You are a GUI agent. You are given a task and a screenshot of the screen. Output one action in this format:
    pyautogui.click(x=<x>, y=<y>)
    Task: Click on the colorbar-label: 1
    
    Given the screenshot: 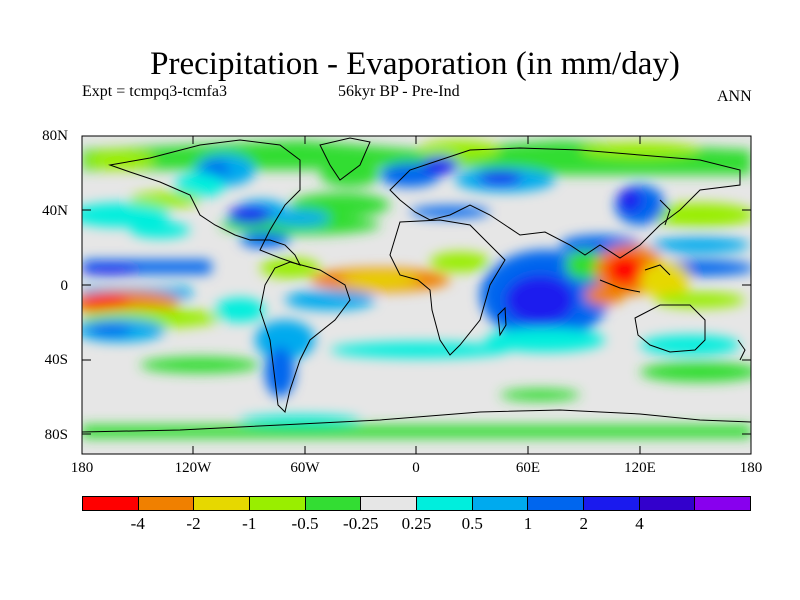 What is the action you would take?
    pyautogui.click(x=528, y=523)
    